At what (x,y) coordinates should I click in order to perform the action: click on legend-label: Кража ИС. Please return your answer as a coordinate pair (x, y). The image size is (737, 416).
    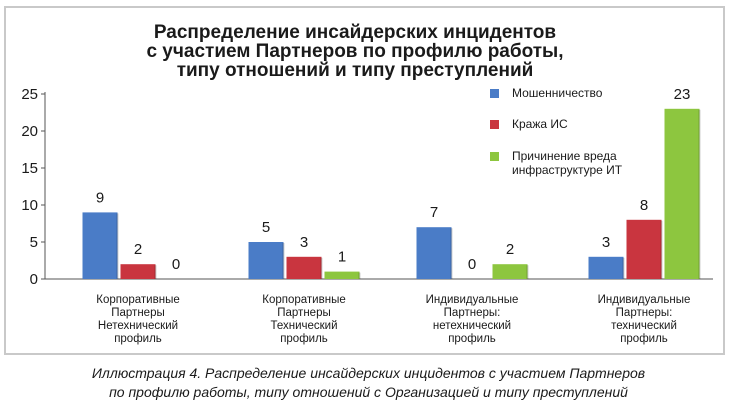
    Looking at the image, I should click on (540, 124).